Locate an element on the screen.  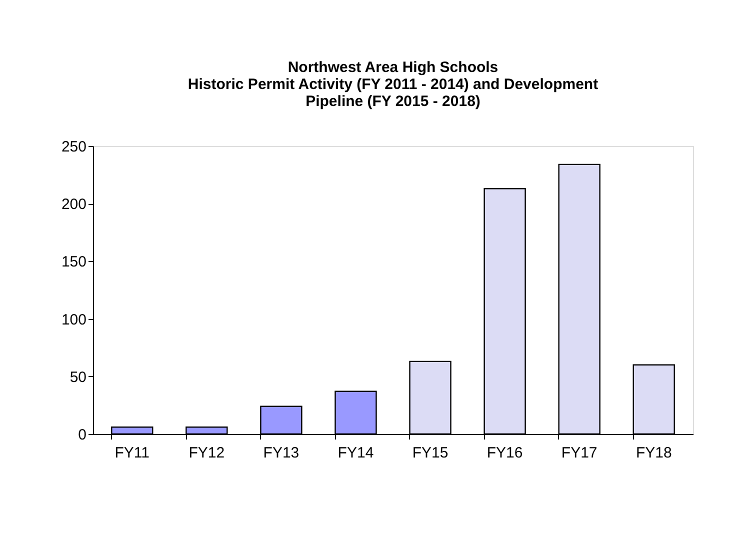
x-tick-label: FY17 is located at coordinates (579, 453).